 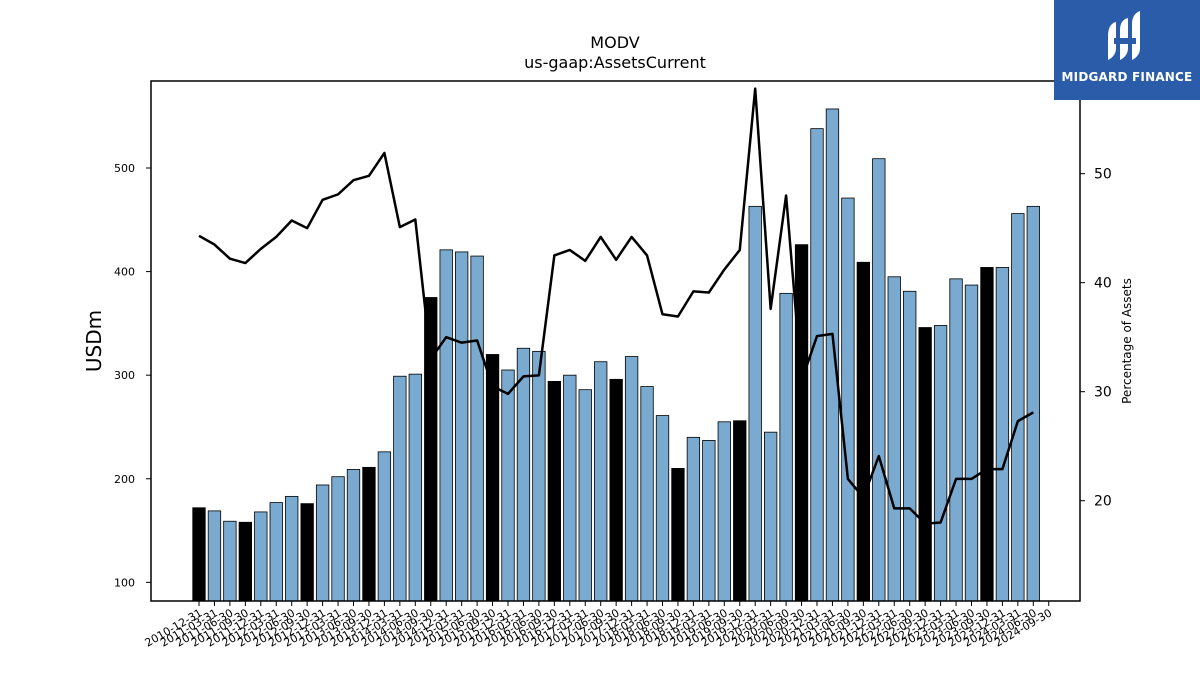 What do you see at coordinates (124, 375) in the screenshot?
I see `y-tick-label: 300` at bounding box center [124, 375].